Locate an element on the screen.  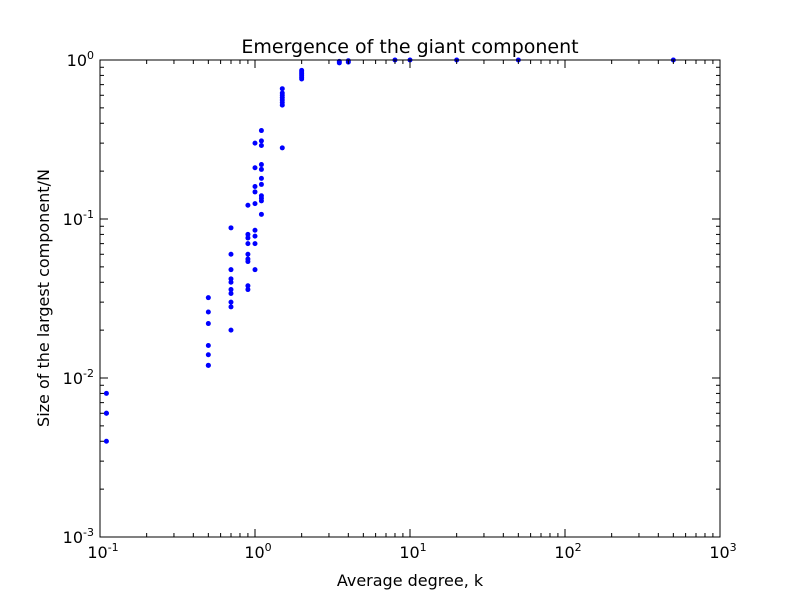
y-tick-label: 10⁻² is located at coordinates (78, 377).